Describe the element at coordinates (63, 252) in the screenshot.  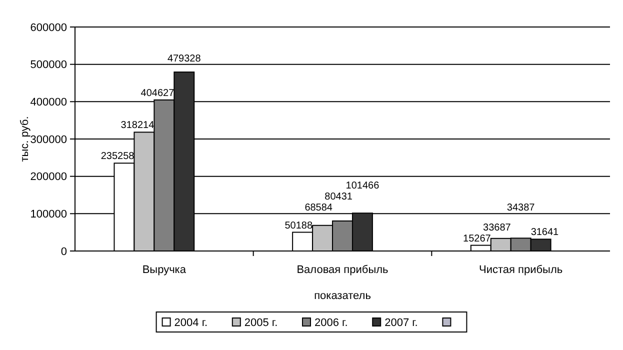
I see `y-tick-label: 0` at that location.